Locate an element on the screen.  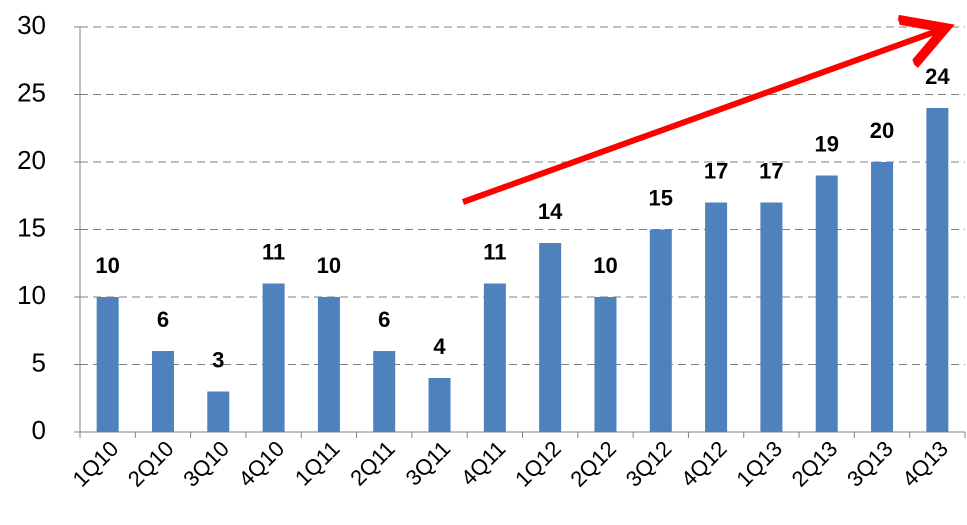
value-label: 24 is located at coordinates (937, 76).